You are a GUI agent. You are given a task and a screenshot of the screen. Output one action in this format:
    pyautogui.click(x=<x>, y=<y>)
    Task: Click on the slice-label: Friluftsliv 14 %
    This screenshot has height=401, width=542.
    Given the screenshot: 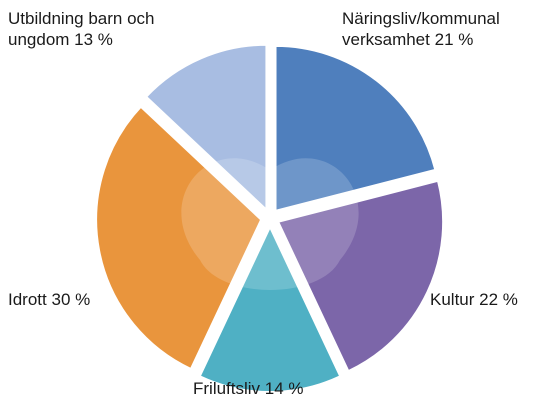 What is the action you would take?
    pyautogui.click(x=273, y=388)
    